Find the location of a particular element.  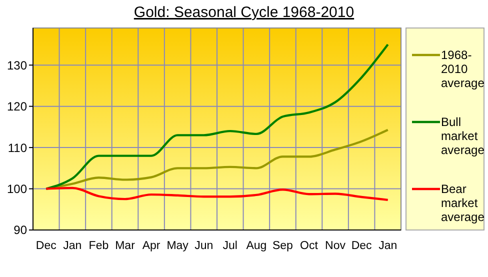

legend-label: Bear market average is located at coordinates (463, 203).